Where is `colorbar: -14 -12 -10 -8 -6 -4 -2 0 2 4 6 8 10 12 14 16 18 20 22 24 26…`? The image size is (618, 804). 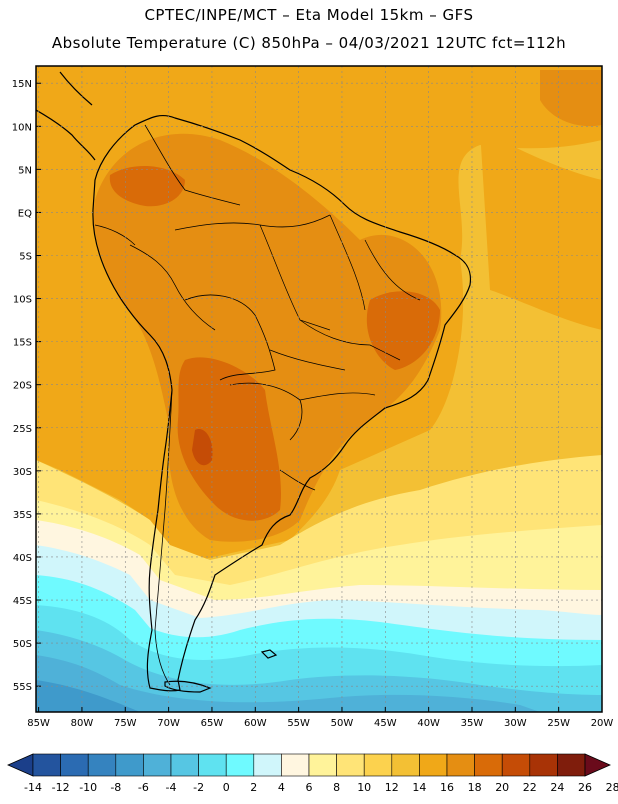 colorbar: -14 -12 -10 -8 -6 -4 -2 0 2 4 6 8 10 12 14 16 18 20 22 24 26… is located at coordinates (312, 773).